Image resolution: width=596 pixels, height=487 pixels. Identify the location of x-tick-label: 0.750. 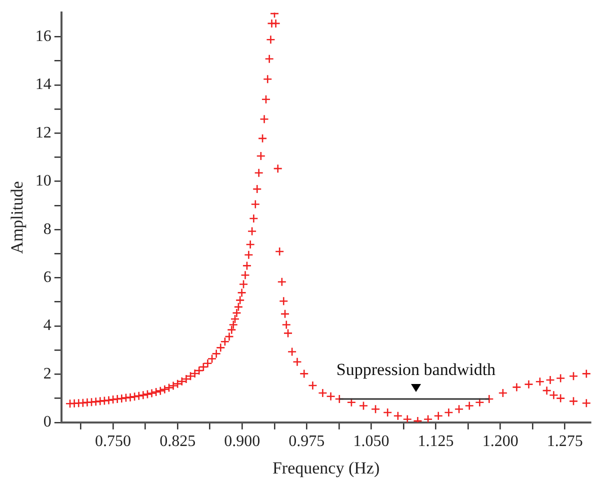
(113, 441).